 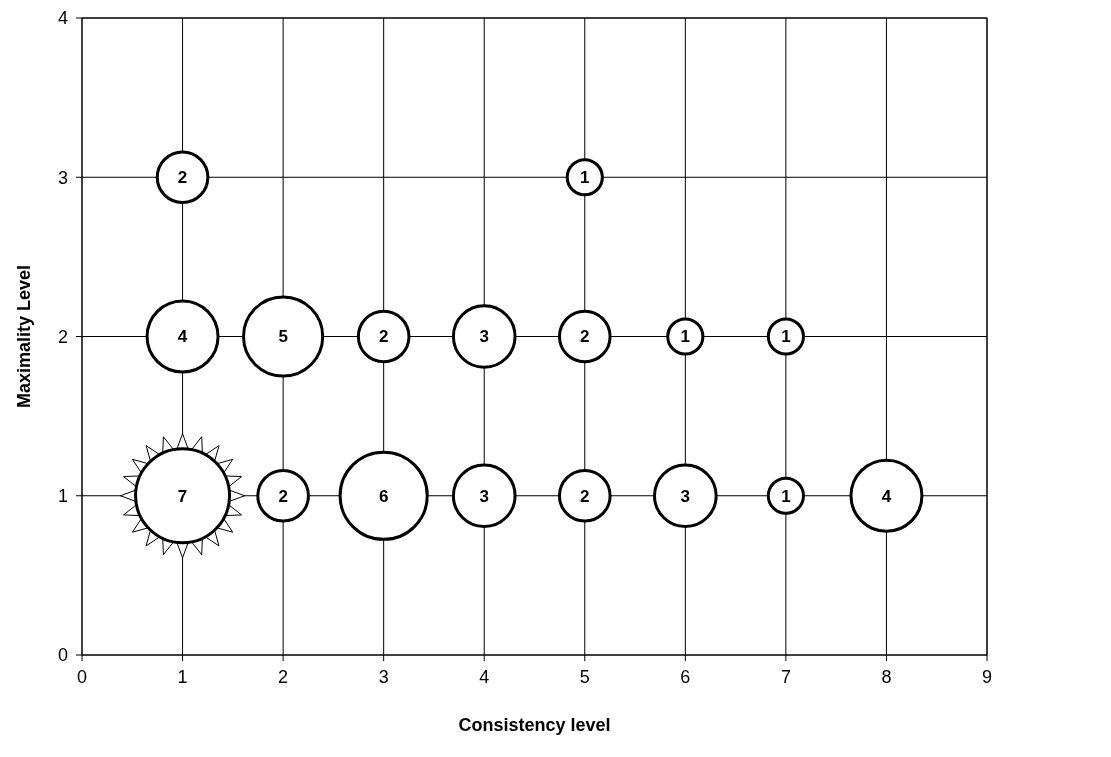 What do you see at coordinates (182, 496) in the screenshot?
I see `annotation: 7` at bounding box center [182, 496].